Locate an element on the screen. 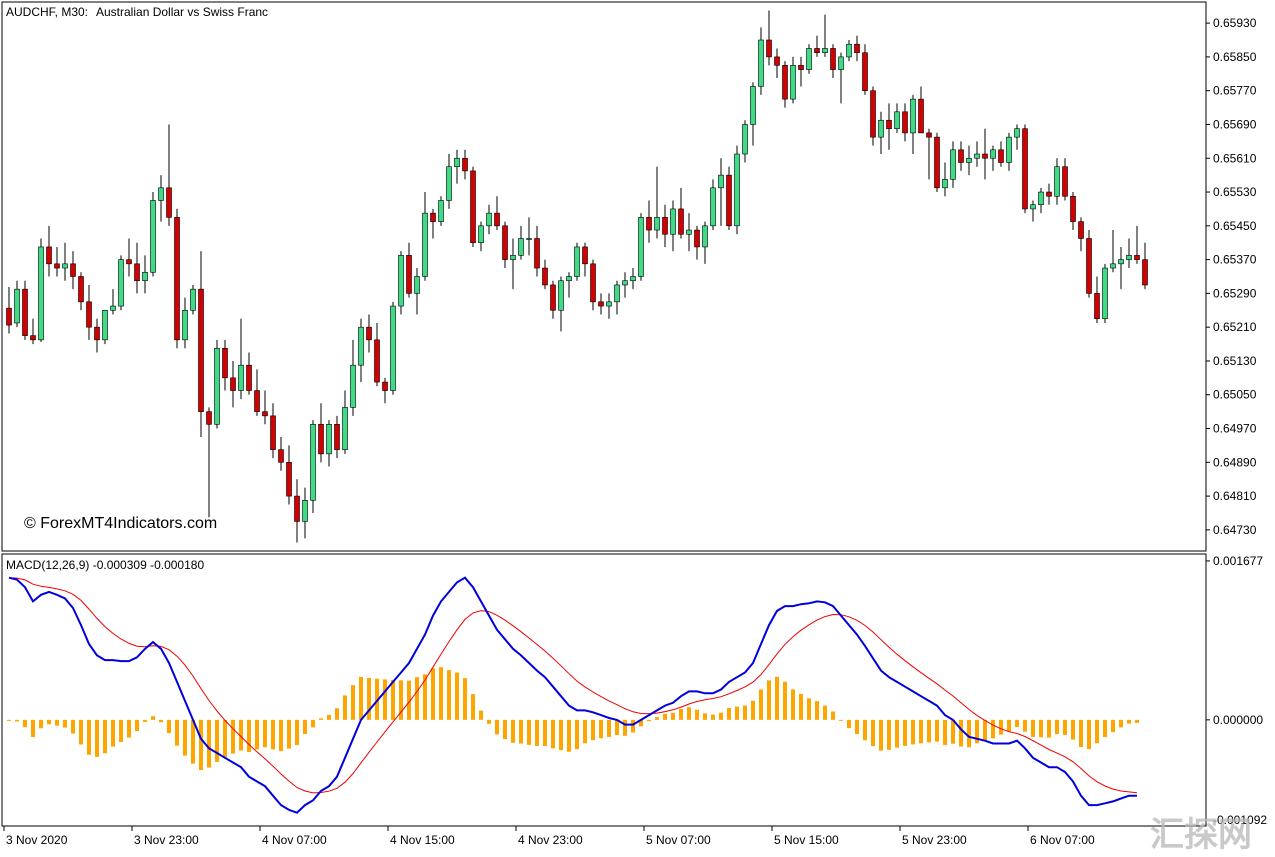  price-tick-label: 0.65850 is located at coordinates (1235, 57).